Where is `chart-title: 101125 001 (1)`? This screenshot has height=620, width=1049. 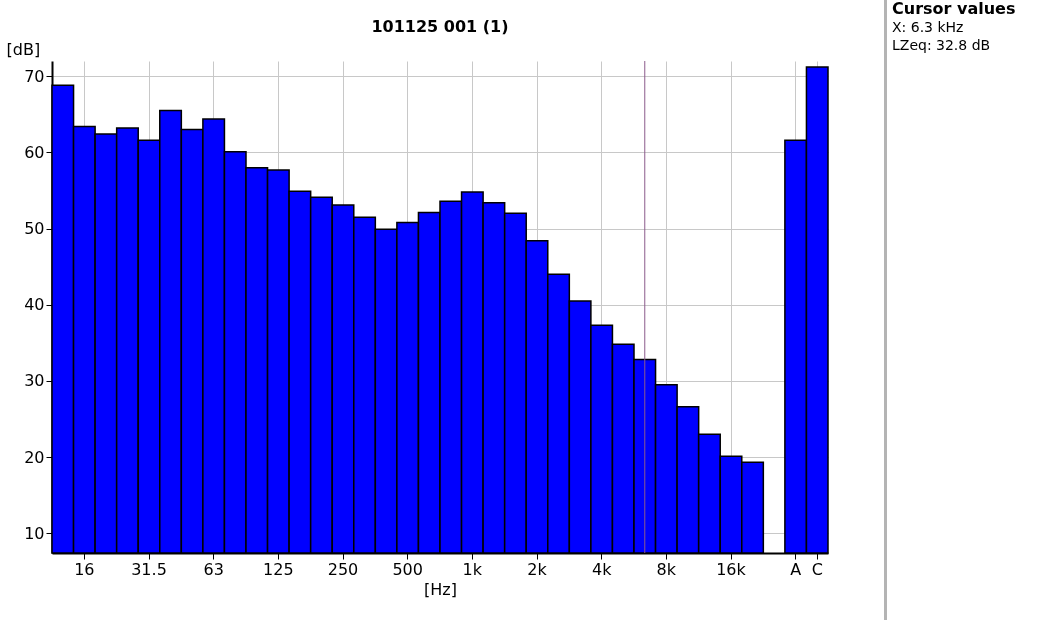 chart-title: 101125 001 (1) is located at coordinates (440, 26).